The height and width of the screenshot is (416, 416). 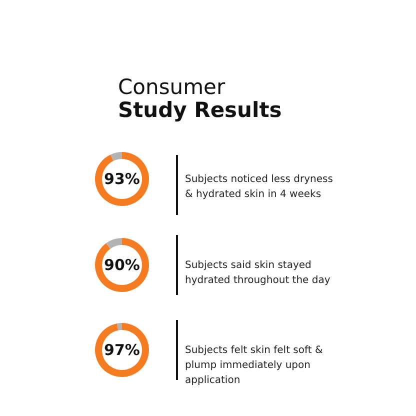 I want to click on text: Study Results, so click(x=200, y=110).